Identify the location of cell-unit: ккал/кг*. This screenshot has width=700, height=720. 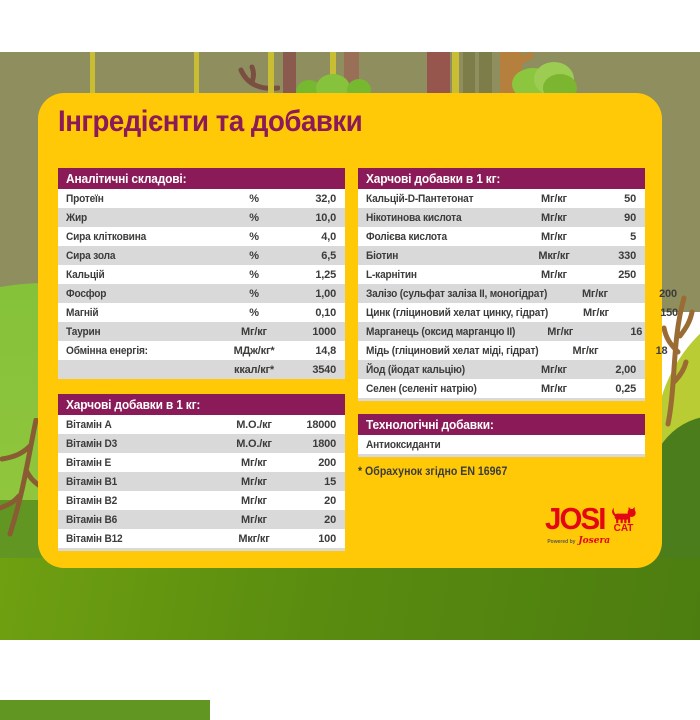
(254, 369).